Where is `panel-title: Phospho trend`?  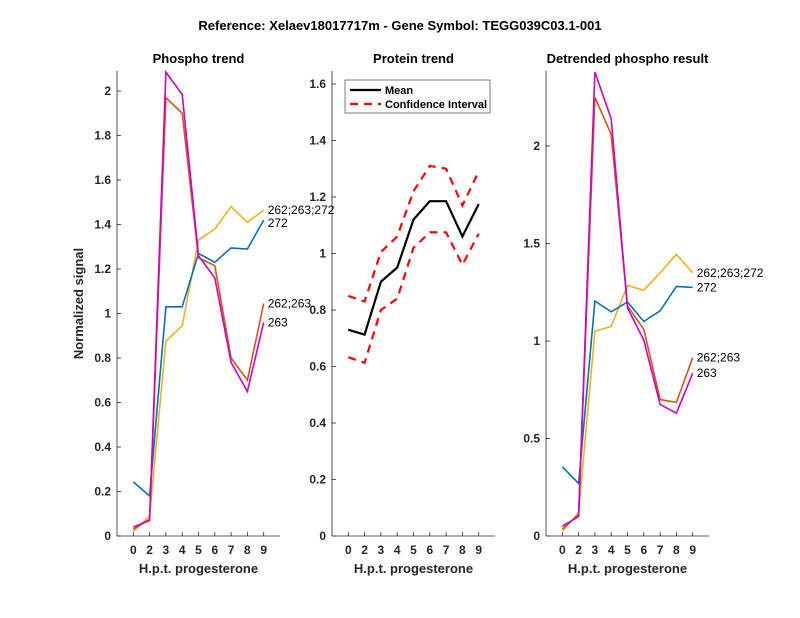 panel-title: Phospho trend is located at coordinates (199, 58).